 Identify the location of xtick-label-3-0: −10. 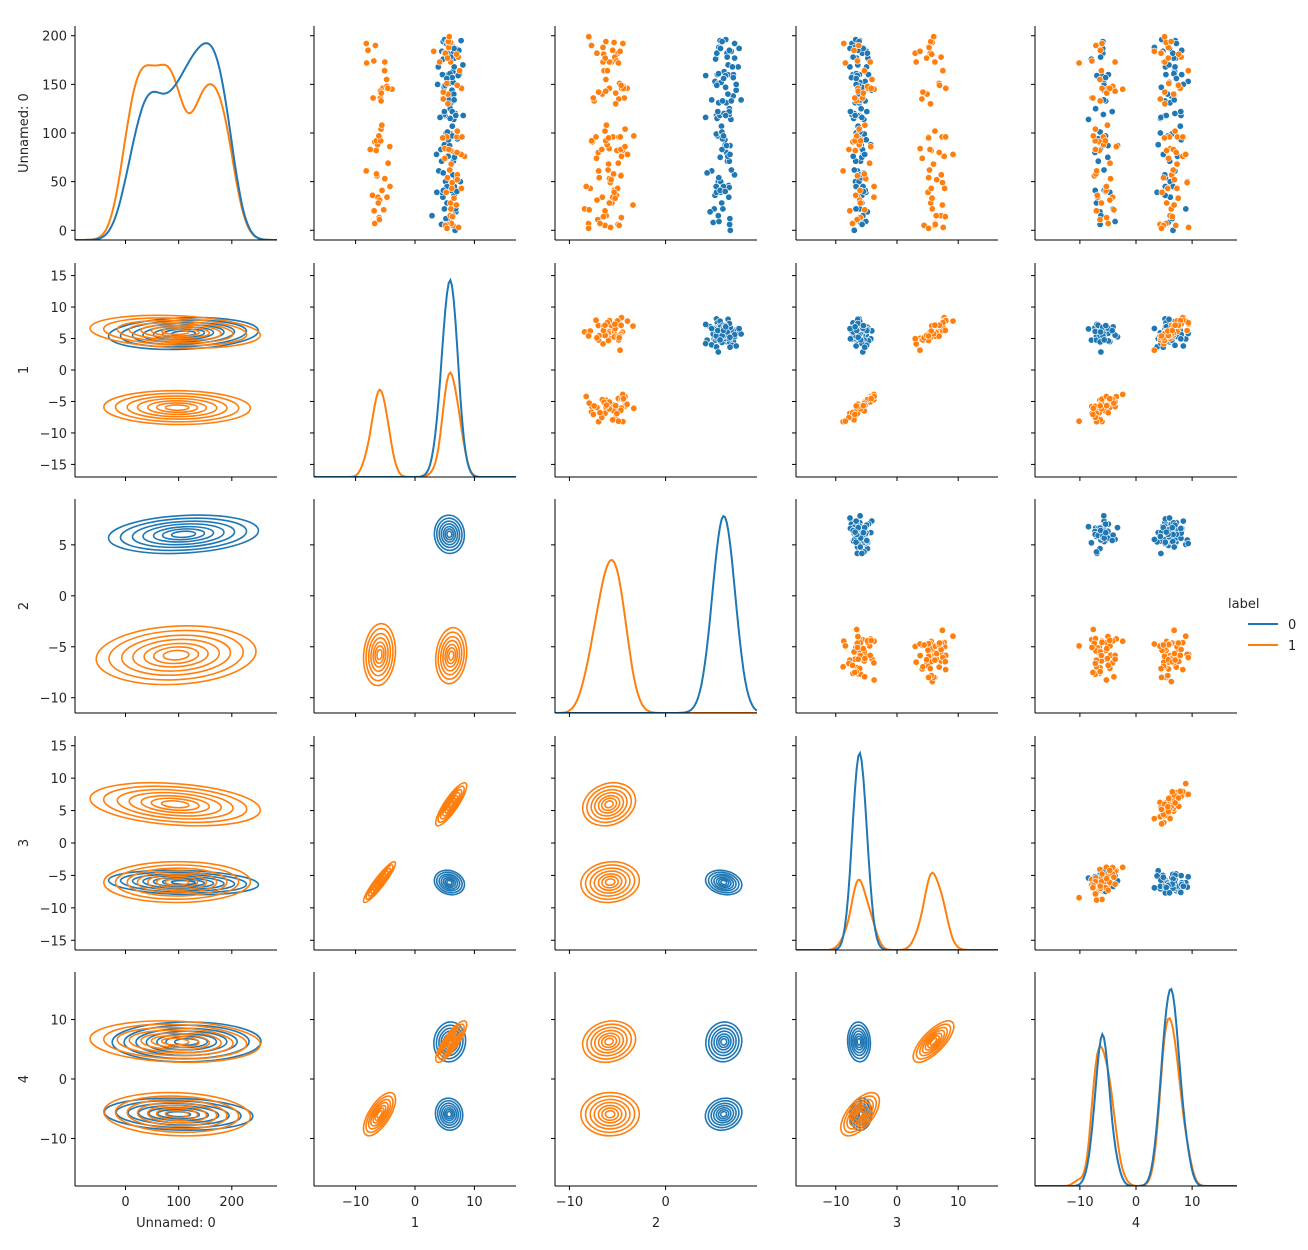
(835, 1202).